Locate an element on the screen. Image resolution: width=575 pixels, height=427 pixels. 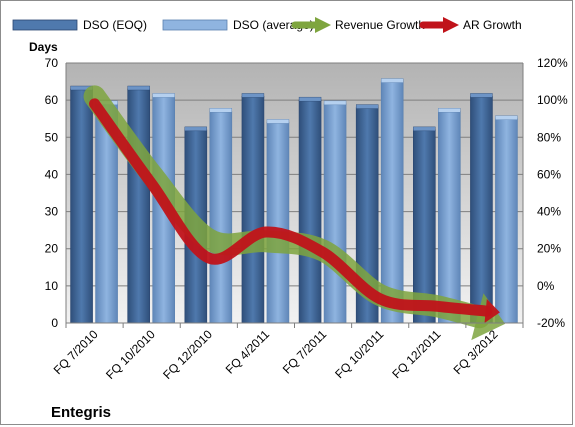
y2-tick-label: 60% is located at coordinates (549, 174).